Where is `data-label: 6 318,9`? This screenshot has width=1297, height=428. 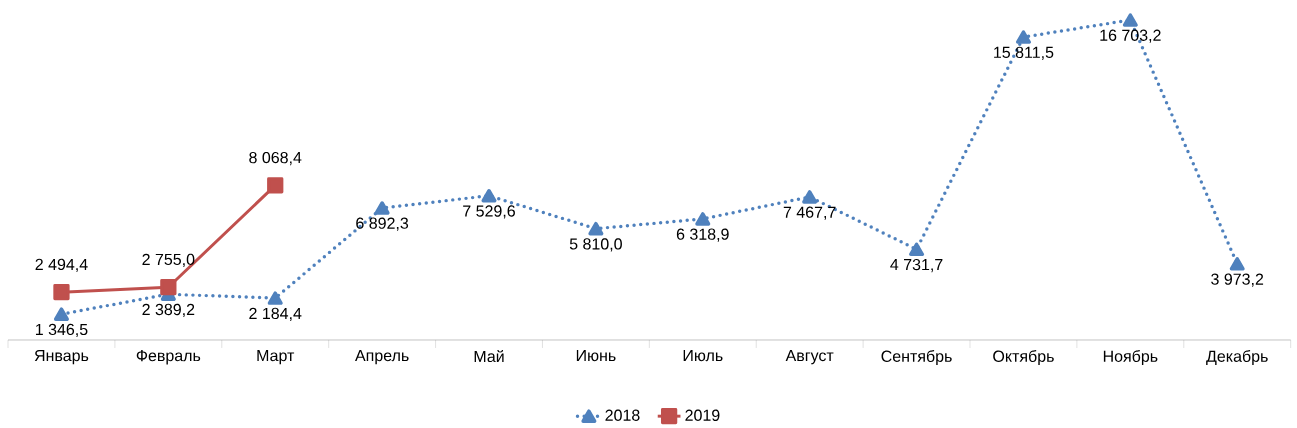 data-label: 6 318,9 is located at coordinates (702, 235).